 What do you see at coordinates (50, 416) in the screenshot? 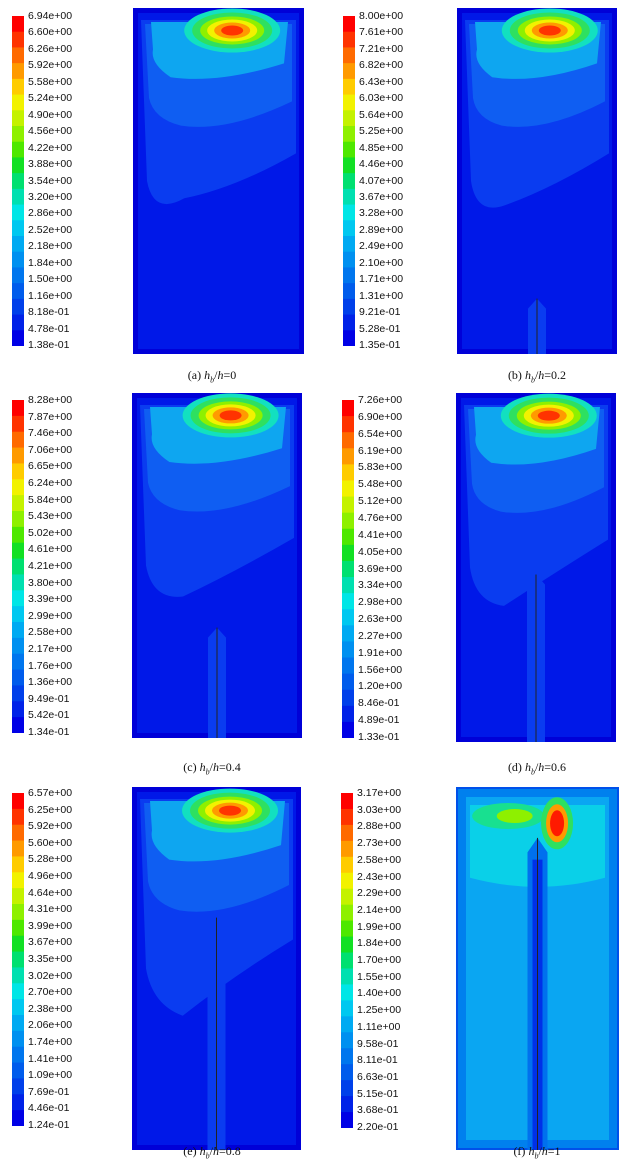
I see `colorbar-tick-label: 7.87e+00` at bounding box center [50, 416].